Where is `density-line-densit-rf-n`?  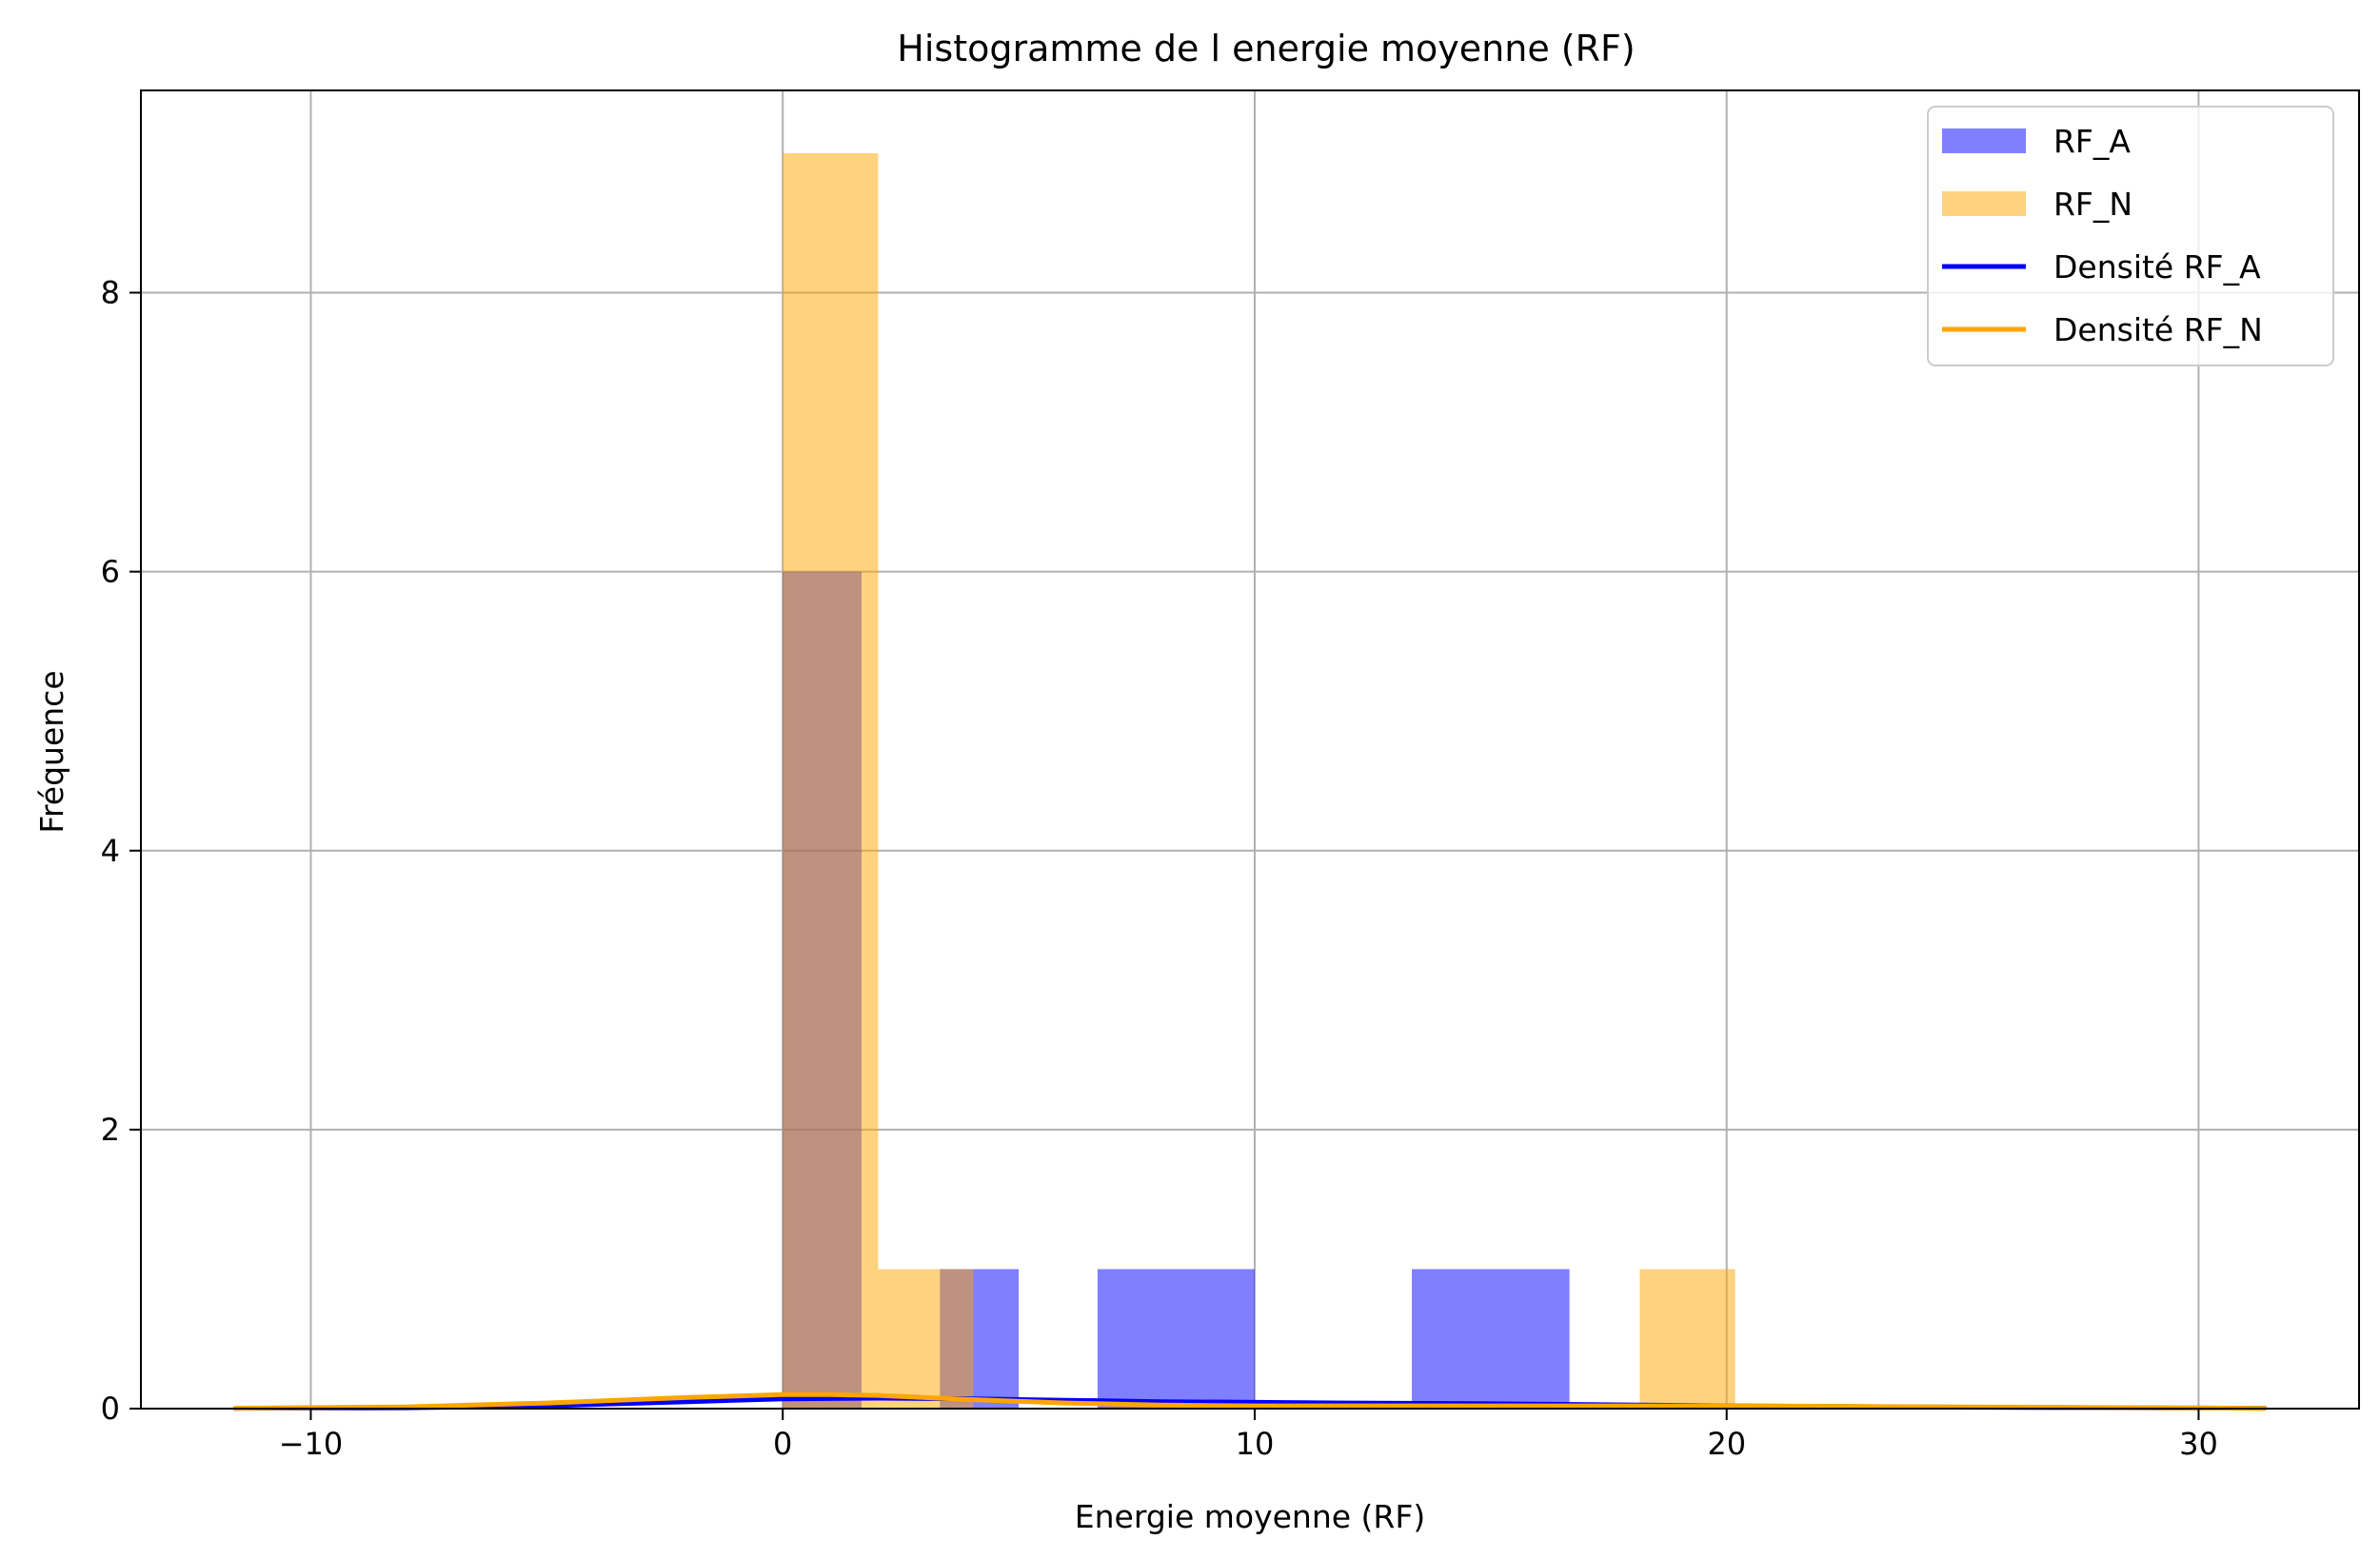 density-line-densit-rf-n is located at coordinates (1250, 1401).